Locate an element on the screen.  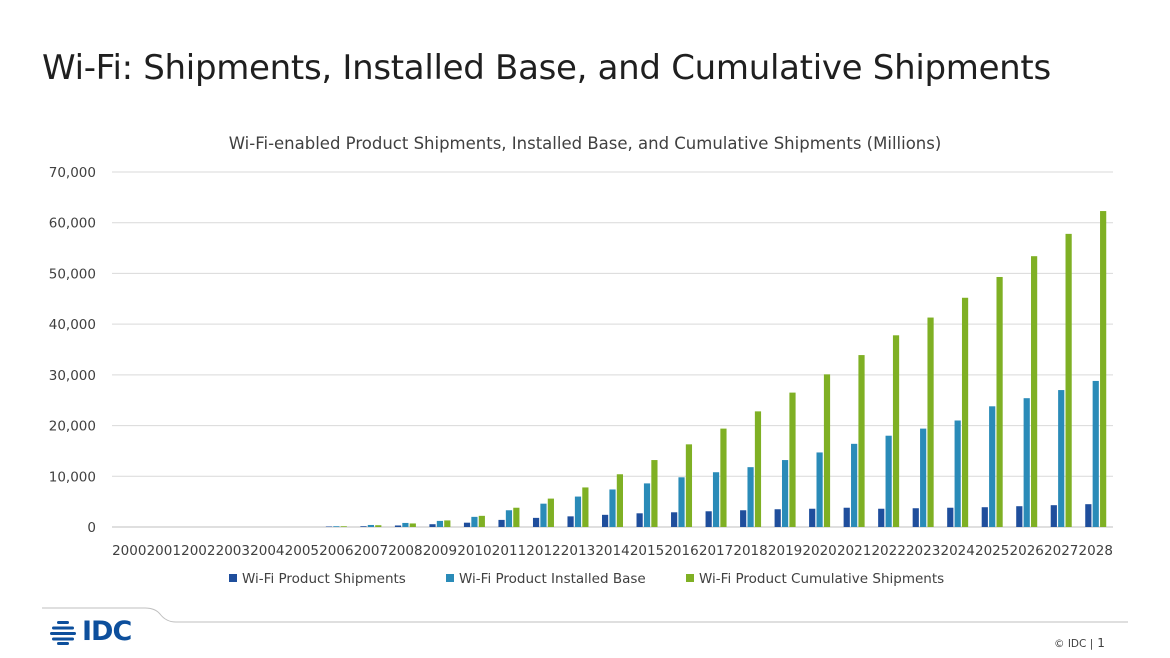
bar-shipments-2014 is located at coordinates (605, 520).